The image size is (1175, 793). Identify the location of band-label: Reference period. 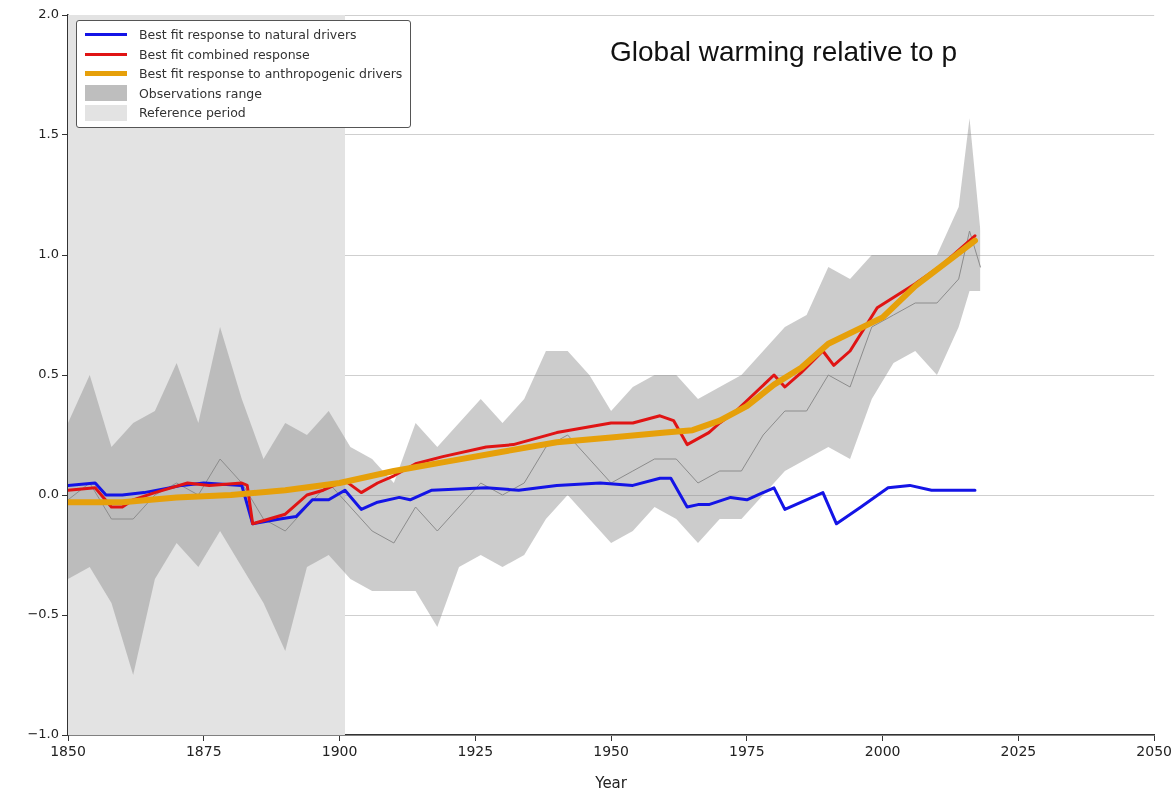
(192, 113).